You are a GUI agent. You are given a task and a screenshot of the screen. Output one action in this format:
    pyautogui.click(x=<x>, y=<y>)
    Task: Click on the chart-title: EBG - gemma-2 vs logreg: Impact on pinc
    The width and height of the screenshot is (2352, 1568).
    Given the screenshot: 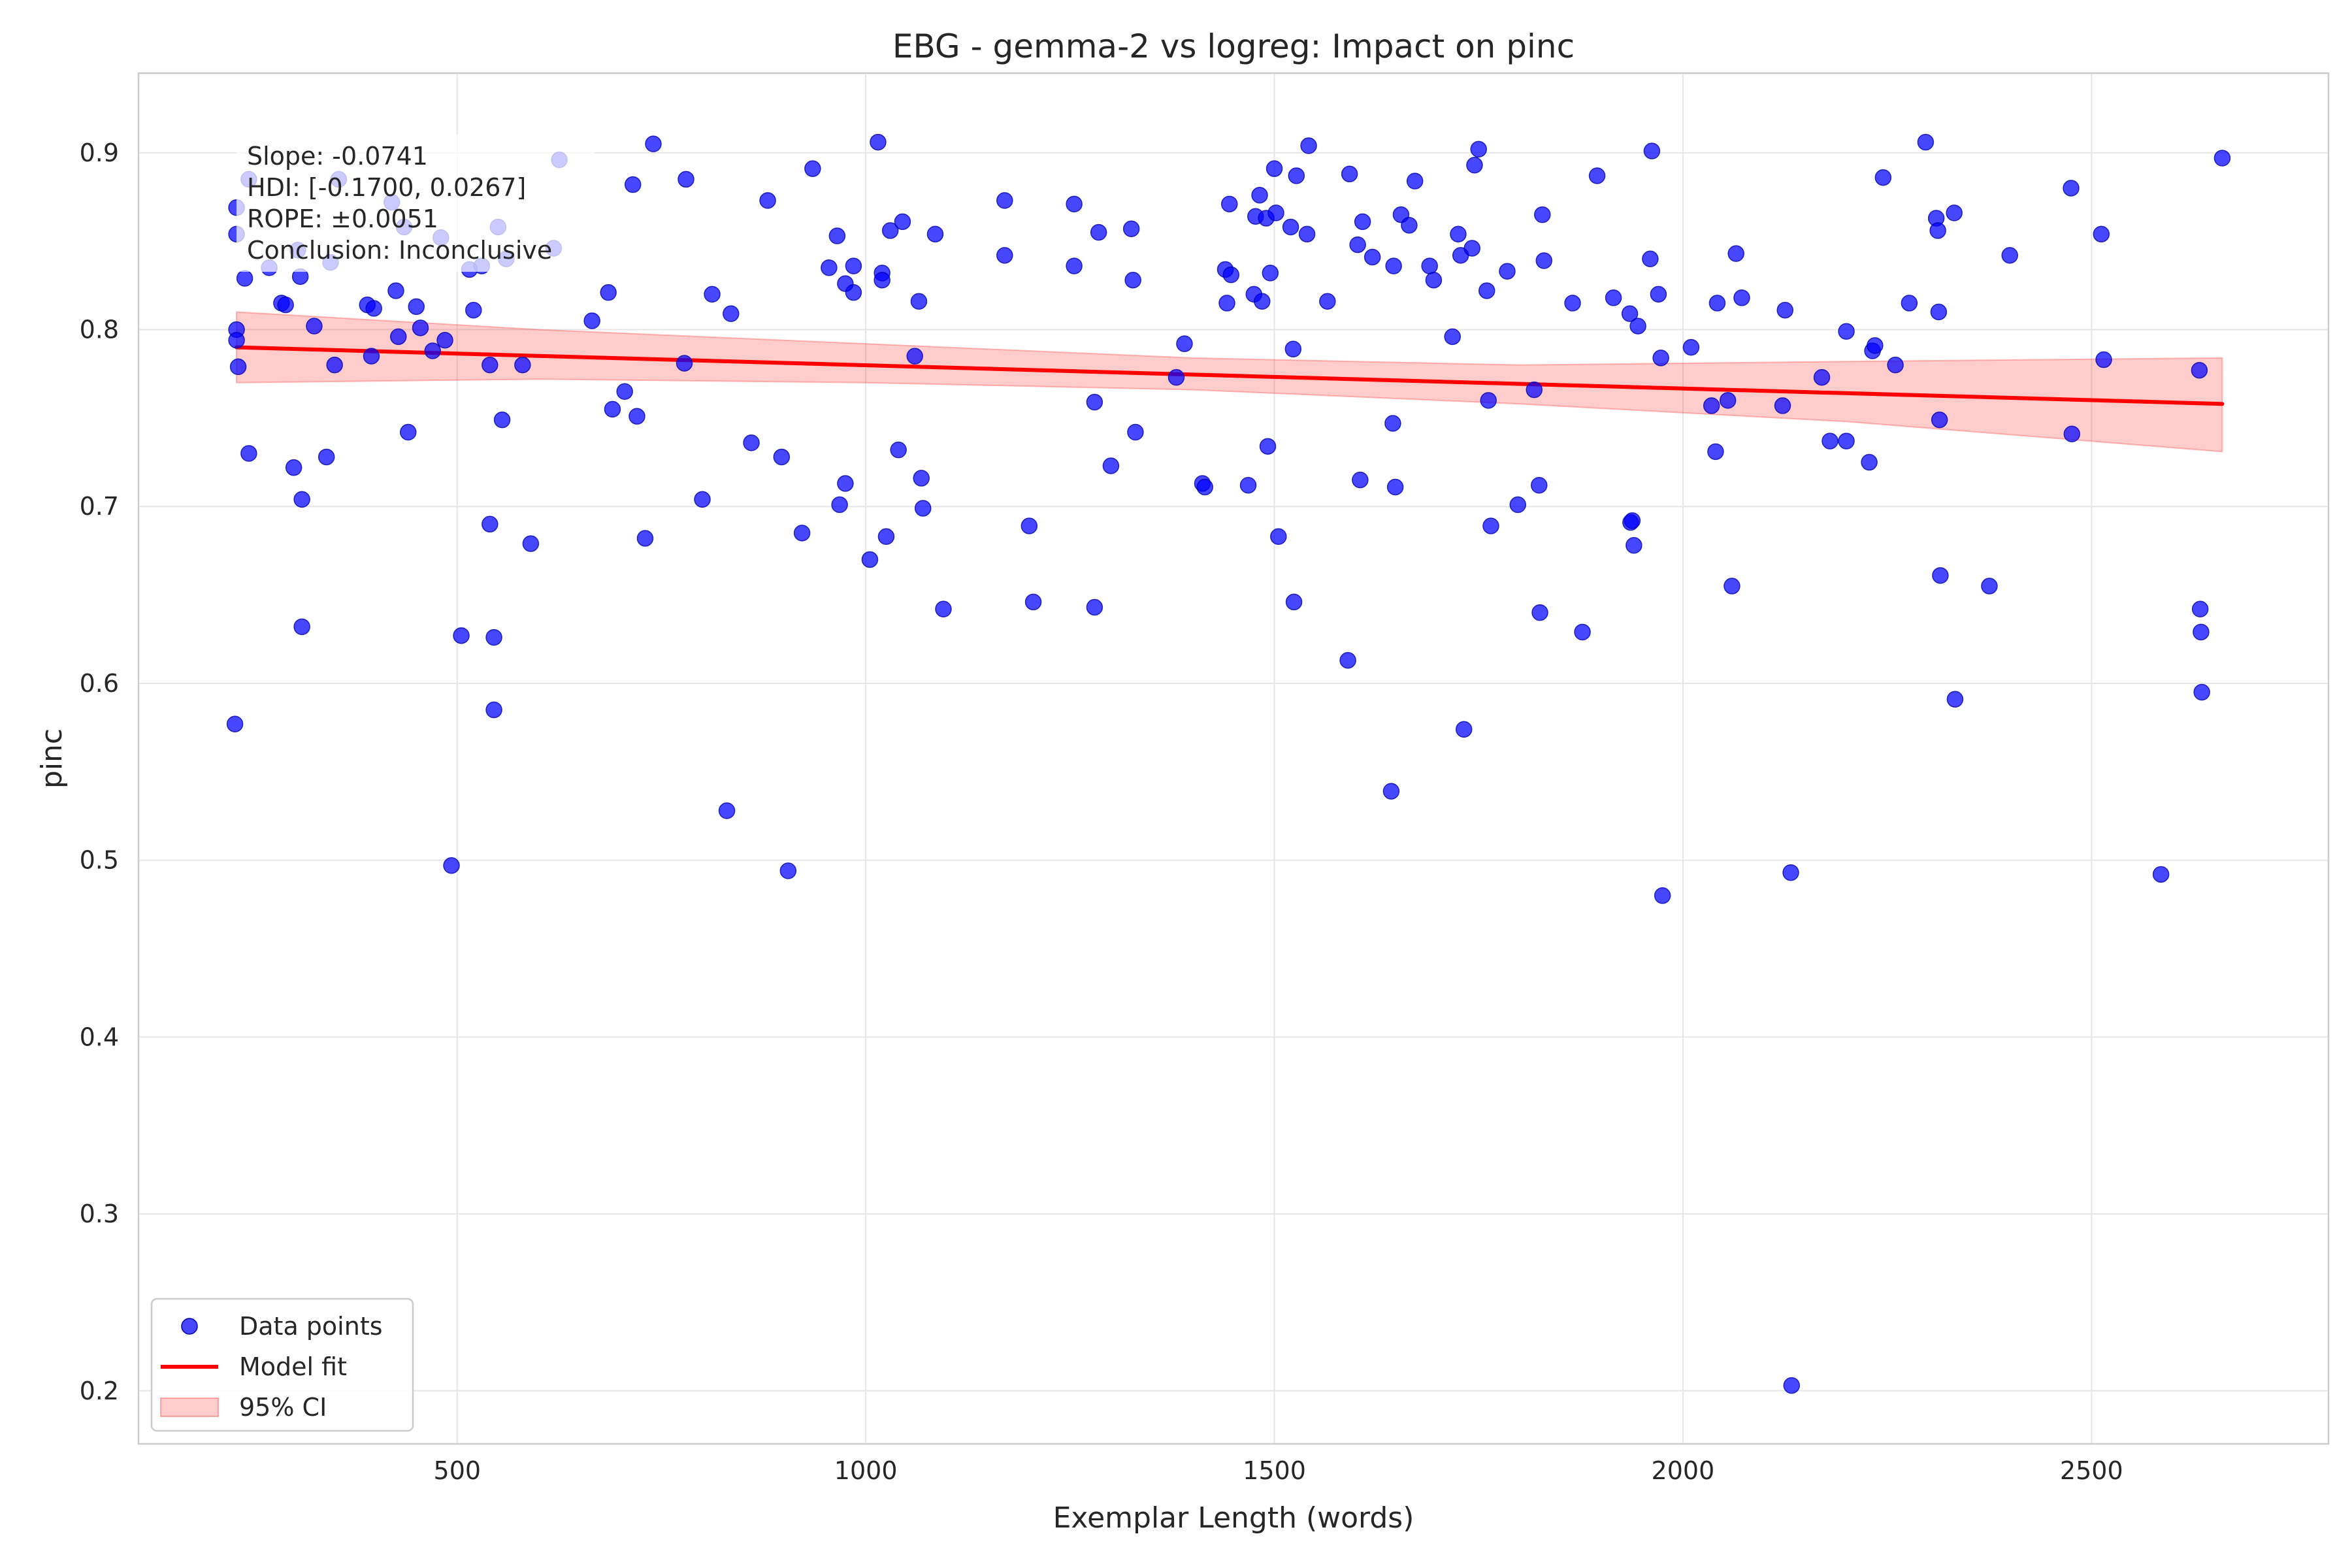 What is the action you would take?
    pyautogui.click(x=1233, y=46)
    